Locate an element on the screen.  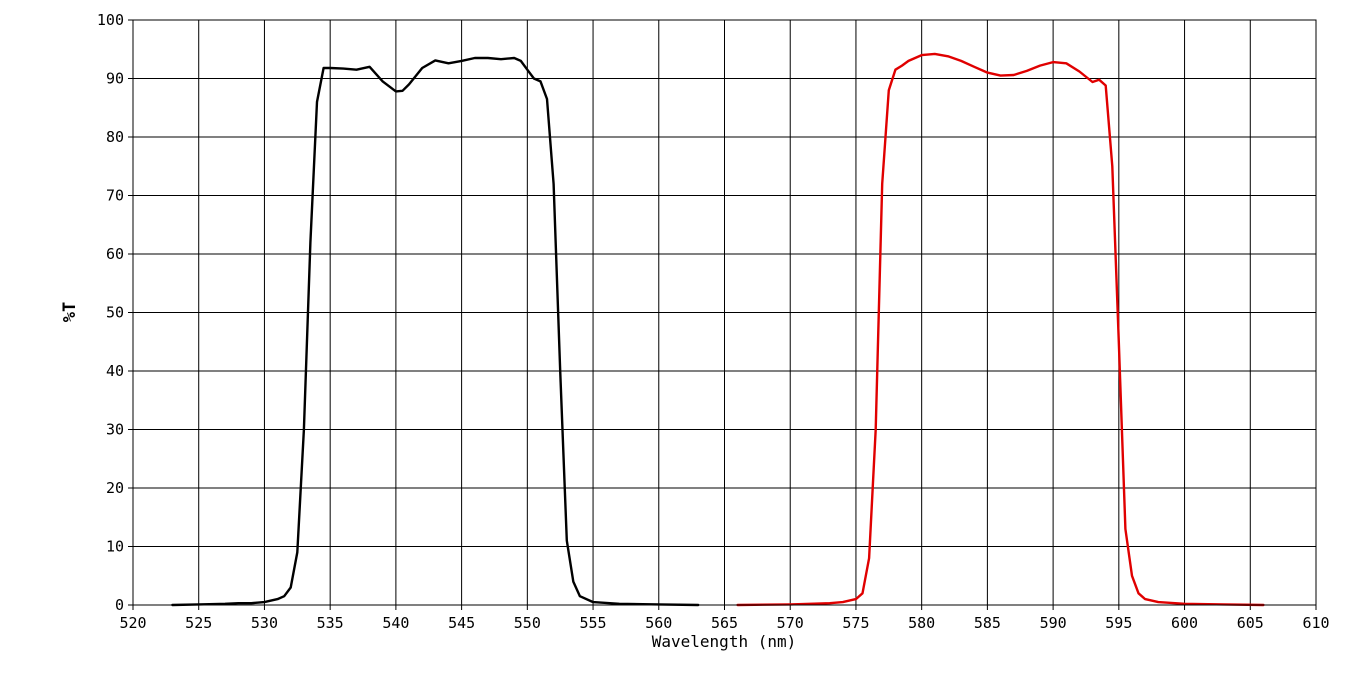
x-tick-label: 590 is located at coordinates (1053, 623).